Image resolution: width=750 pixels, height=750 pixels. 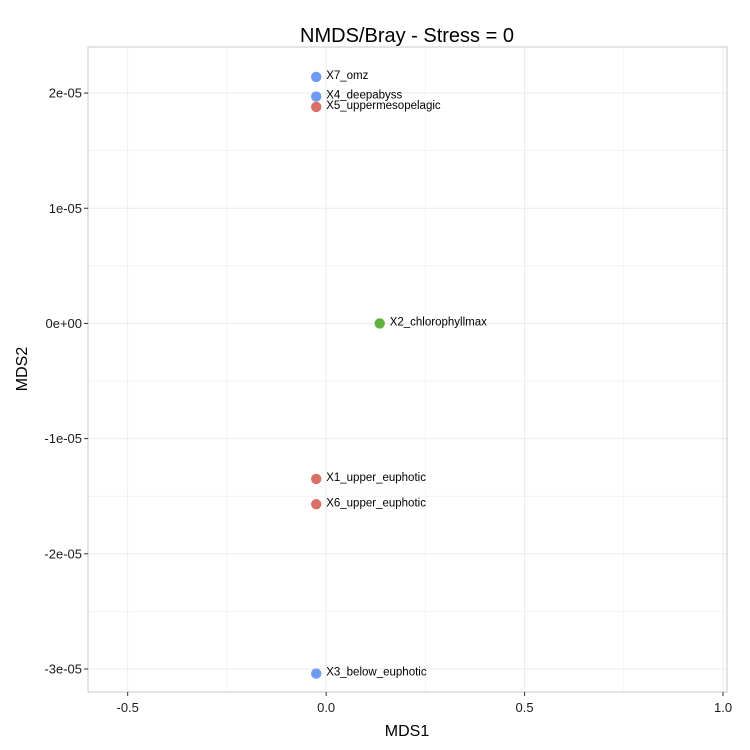 I want to click on y-axis-title: MDS2, so click(x=22, y=369).